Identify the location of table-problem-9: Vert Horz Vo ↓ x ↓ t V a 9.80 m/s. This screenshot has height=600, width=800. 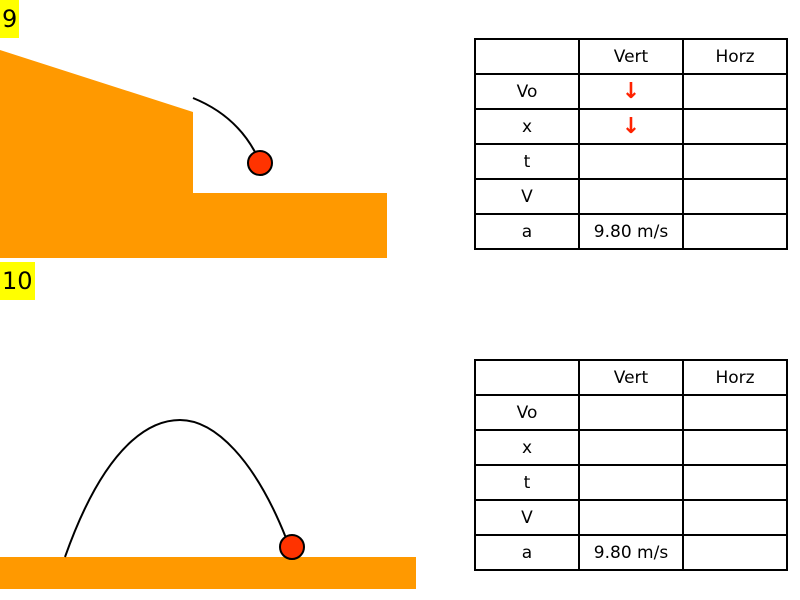
(631, 144).